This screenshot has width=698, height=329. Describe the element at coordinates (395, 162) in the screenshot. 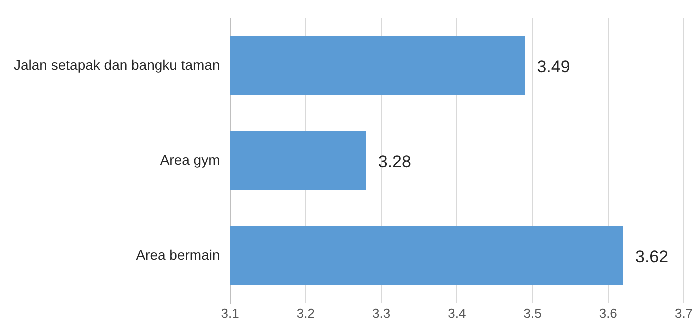

I see `data-label: 3.28` at that location.